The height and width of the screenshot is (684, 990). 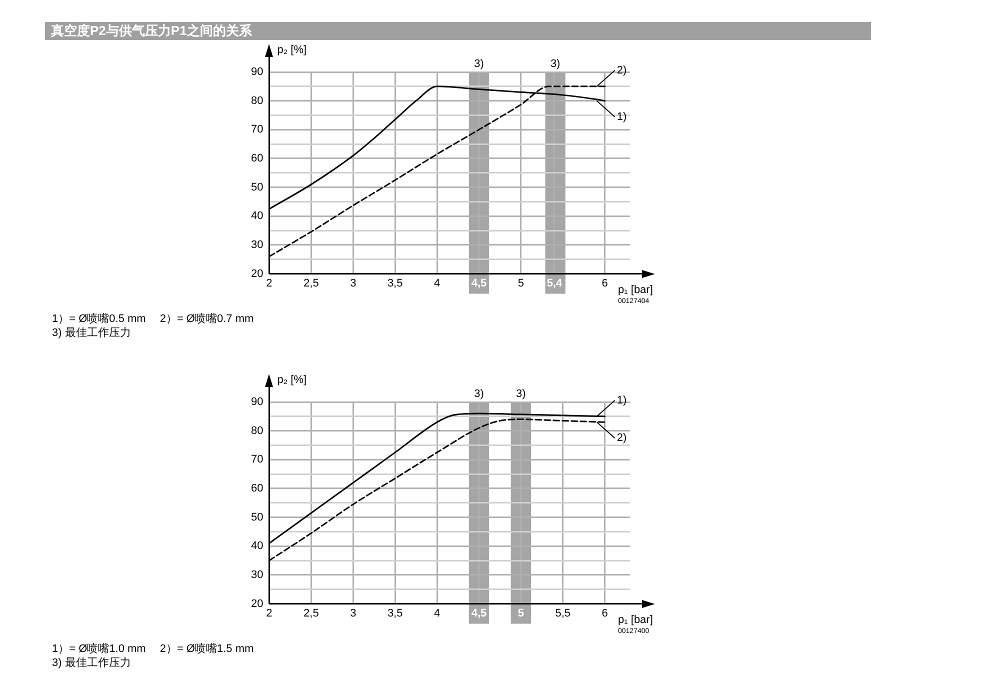 I want to click on text: 真空度P2与供气压力P1之间的关系, so click(x=458, y=31).